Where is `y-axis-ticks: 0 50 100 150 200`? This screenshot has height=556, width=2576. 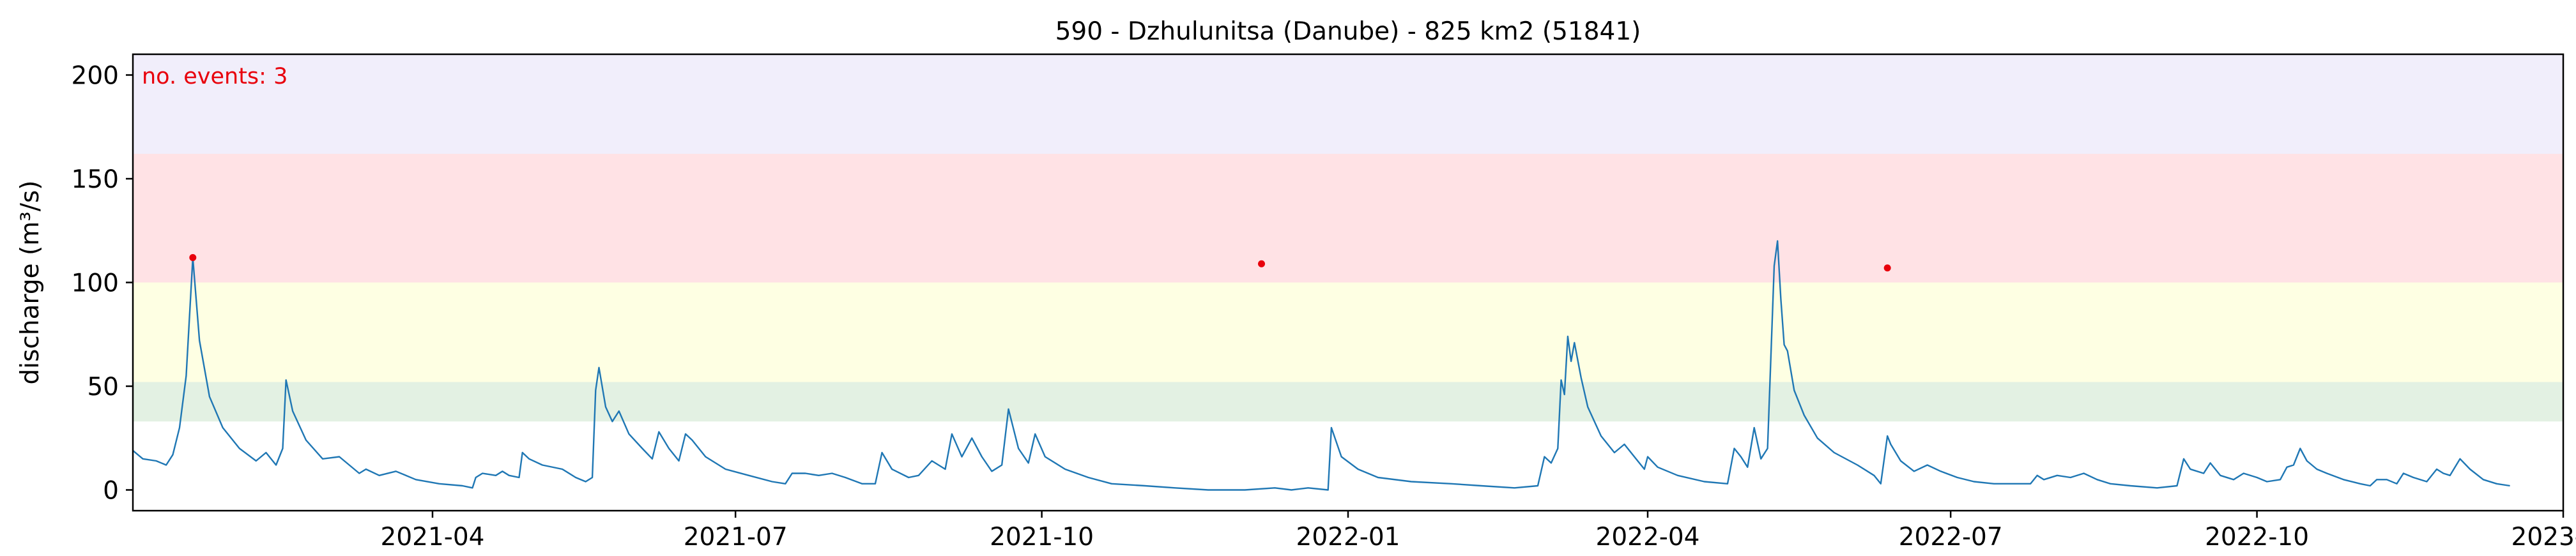 y-axis-ticks: 0 50 100 150 200 is located at coordinates (102, 284).